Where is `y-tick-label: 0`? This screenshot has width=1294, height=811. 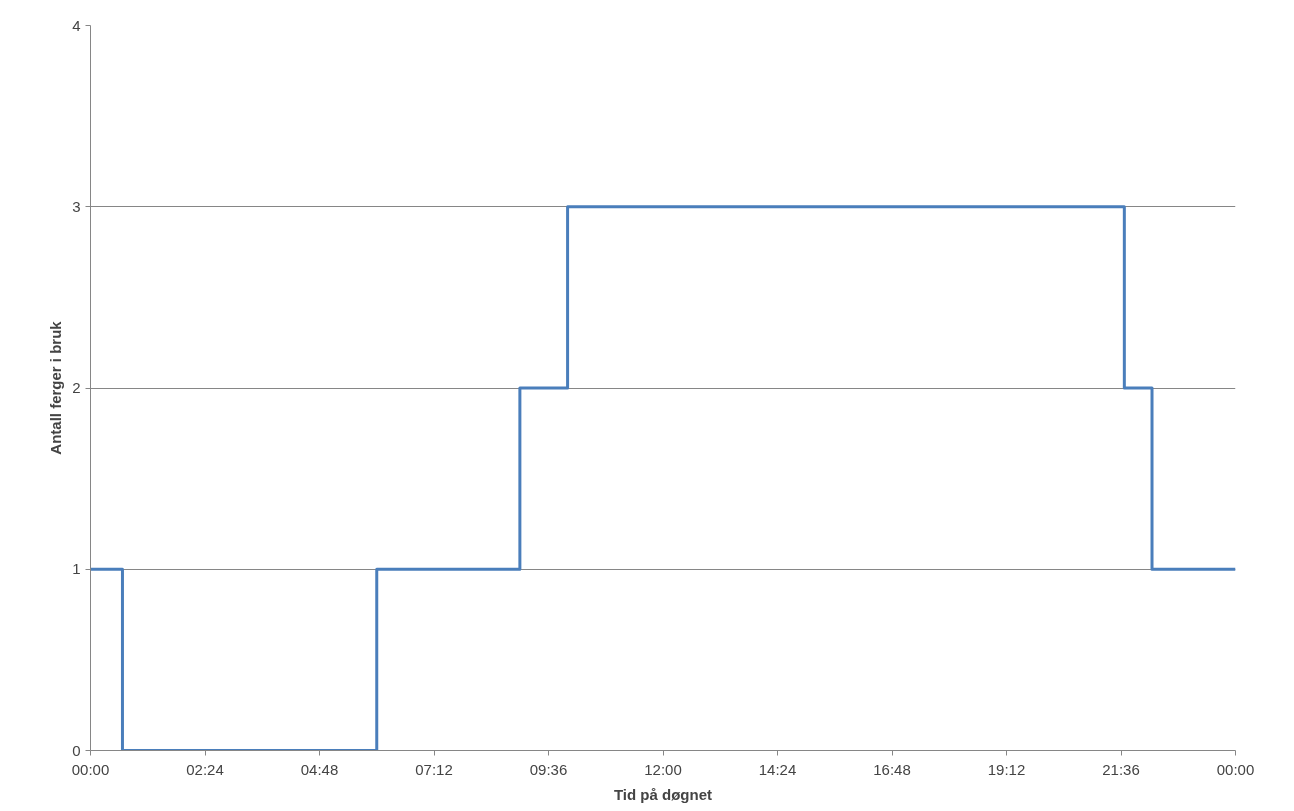
y-tick-label: 0 is located at coordinates (76, 750).